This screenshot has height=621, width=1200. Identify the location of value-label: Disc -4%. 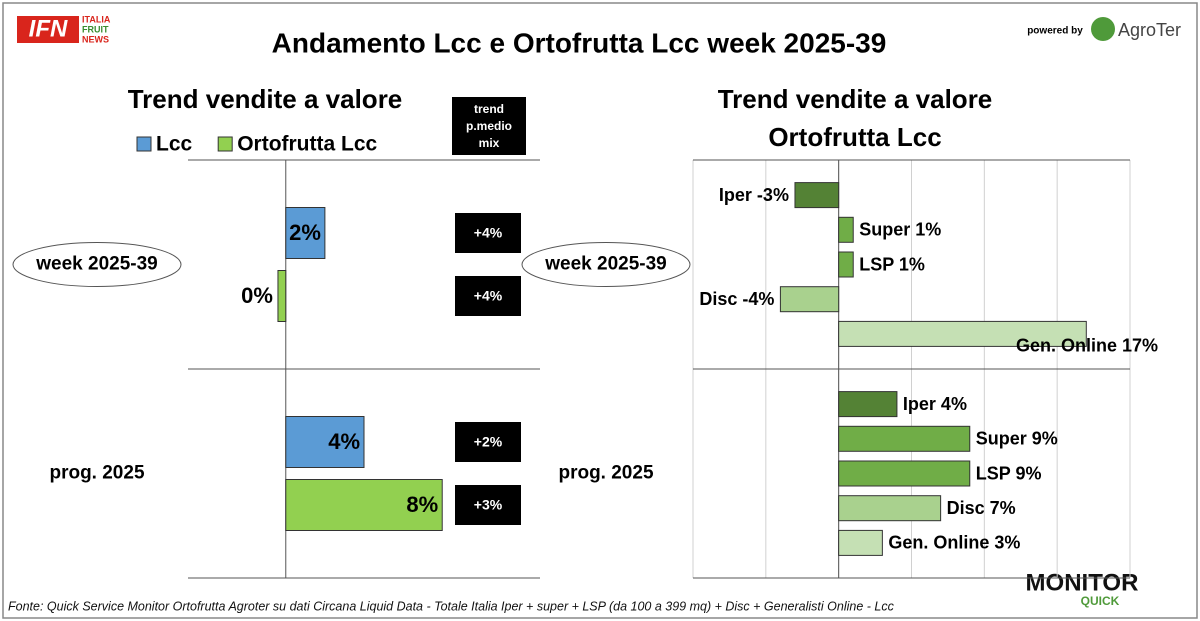
(736, 299).